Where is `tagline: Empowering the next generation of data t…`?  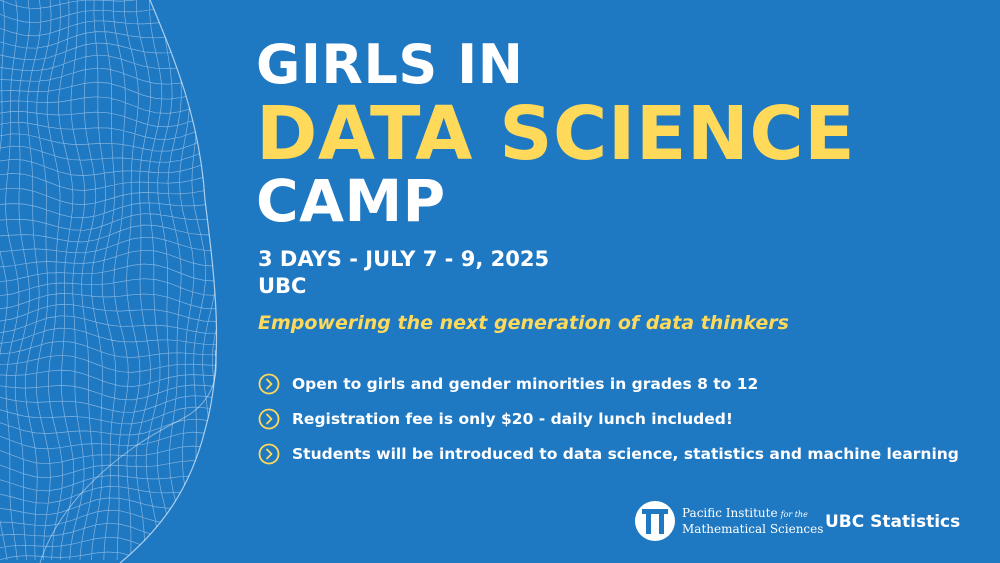
tagline: Empowering the next generation of data t… is located at coordinates (523, 323).